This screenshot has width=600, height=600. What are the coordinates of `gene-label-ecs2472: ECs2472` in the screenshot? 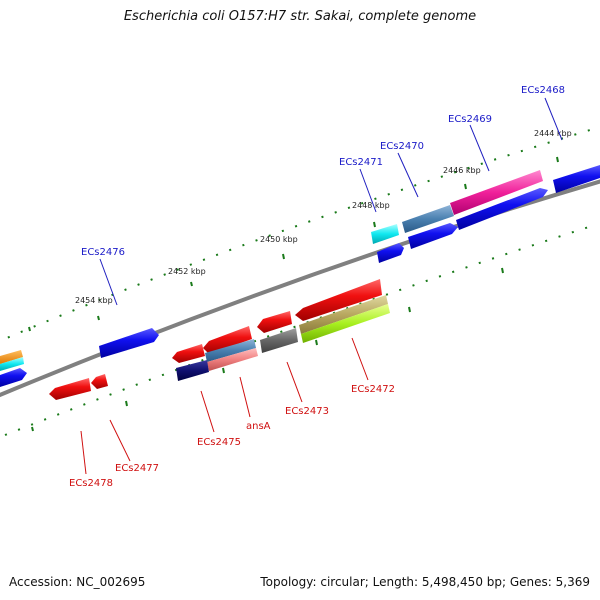 It's located at (373, 389).